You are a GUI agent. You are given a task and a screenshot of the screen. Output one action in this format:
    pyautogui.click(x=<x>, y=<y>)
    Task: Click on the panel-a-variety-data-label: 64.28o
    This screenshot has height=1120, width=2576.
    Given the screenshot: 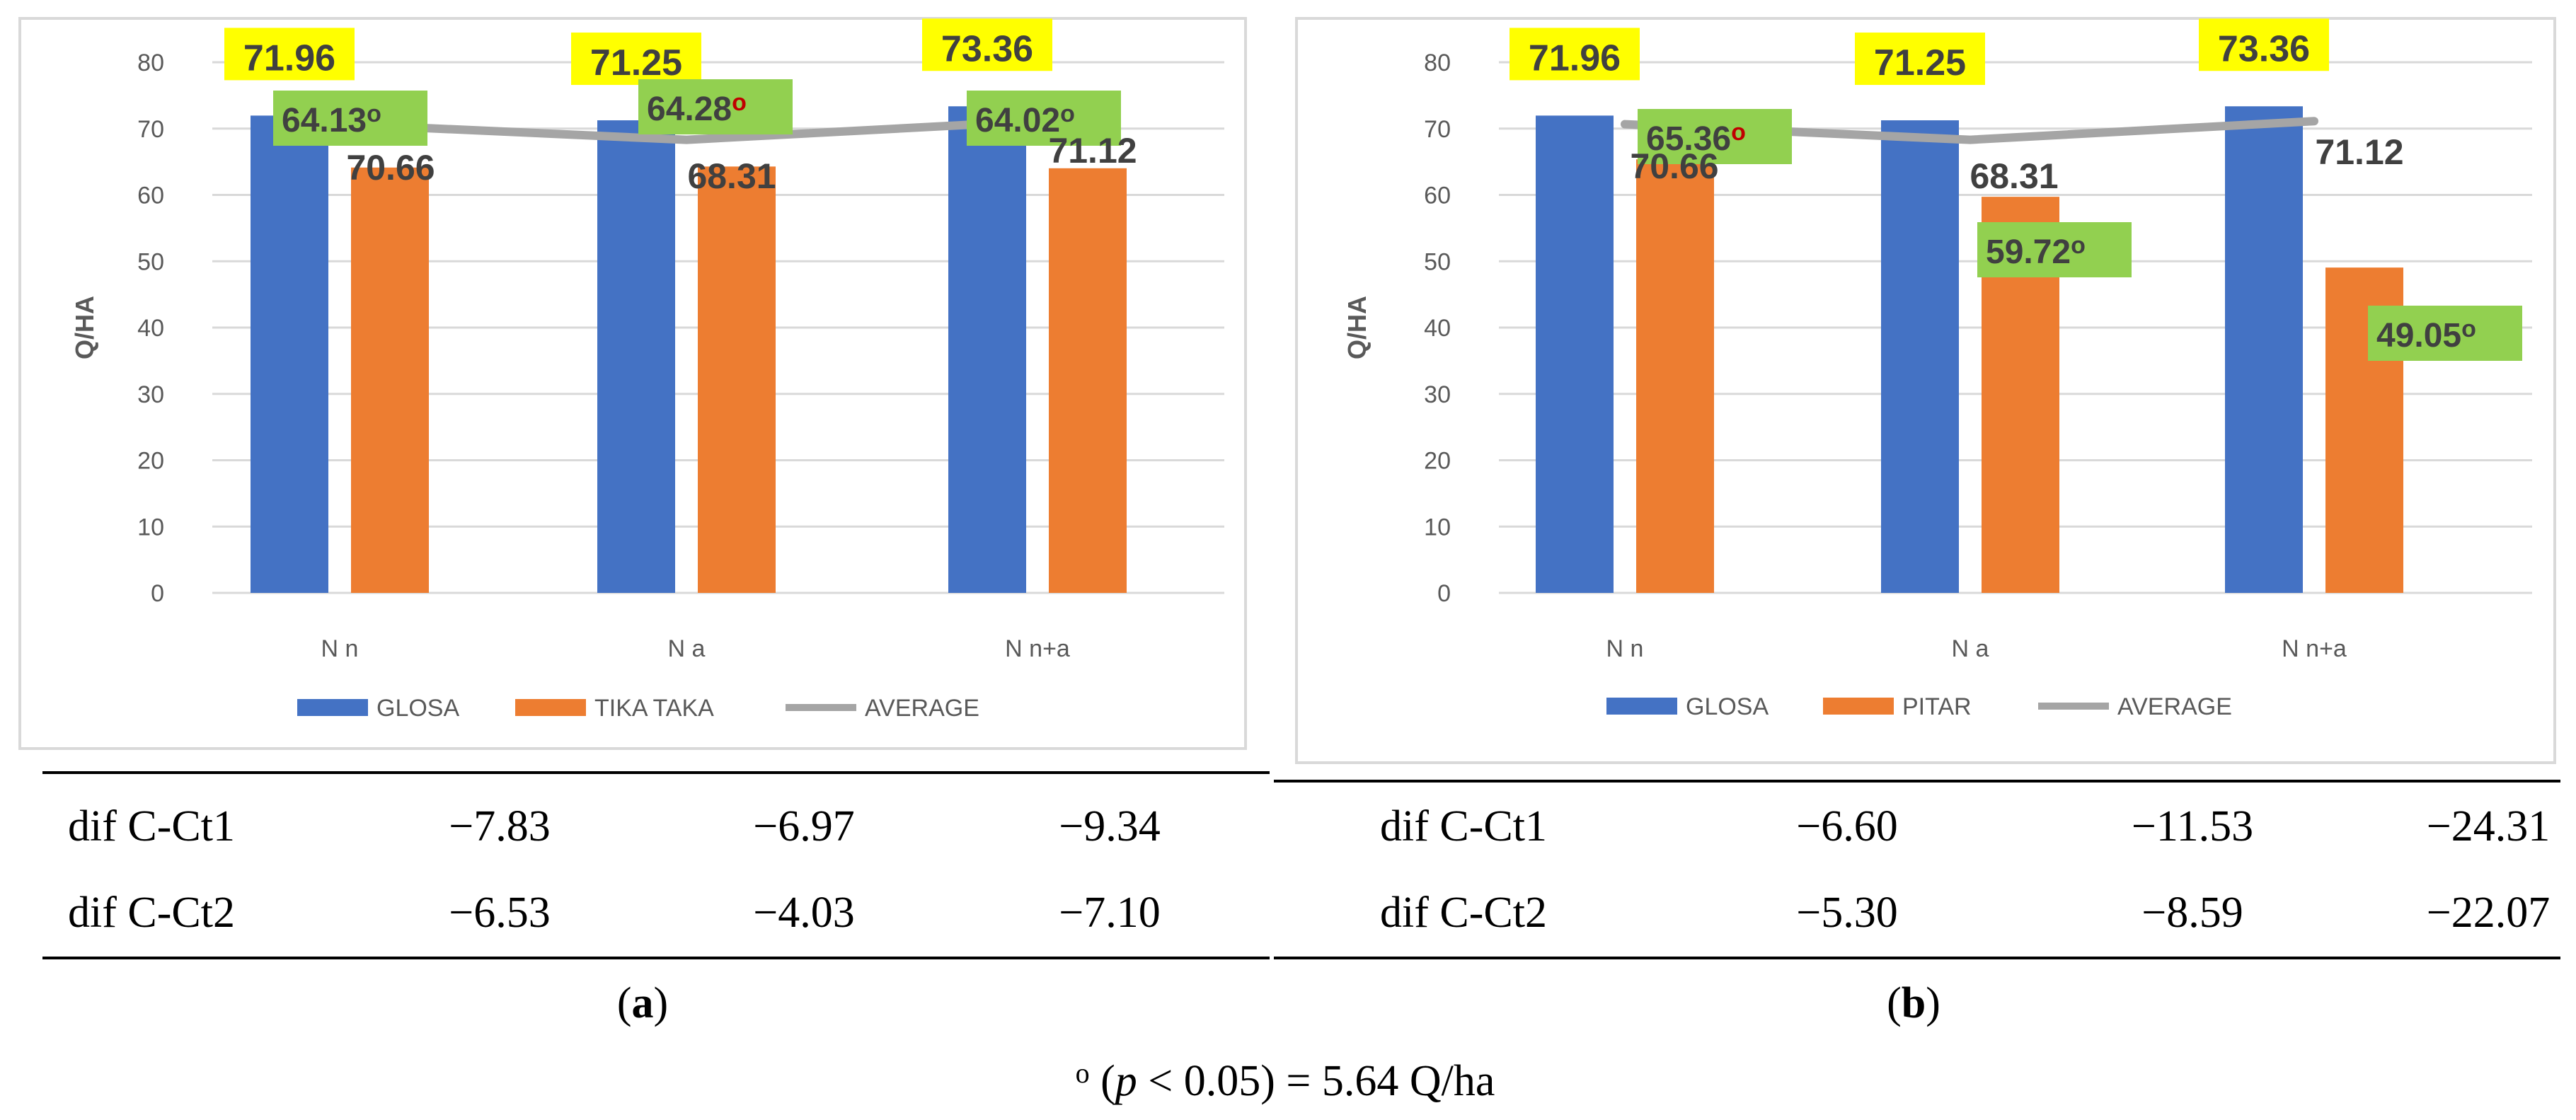 What is the action you would take?
    pyautogui.click(x=697, y=109)
    